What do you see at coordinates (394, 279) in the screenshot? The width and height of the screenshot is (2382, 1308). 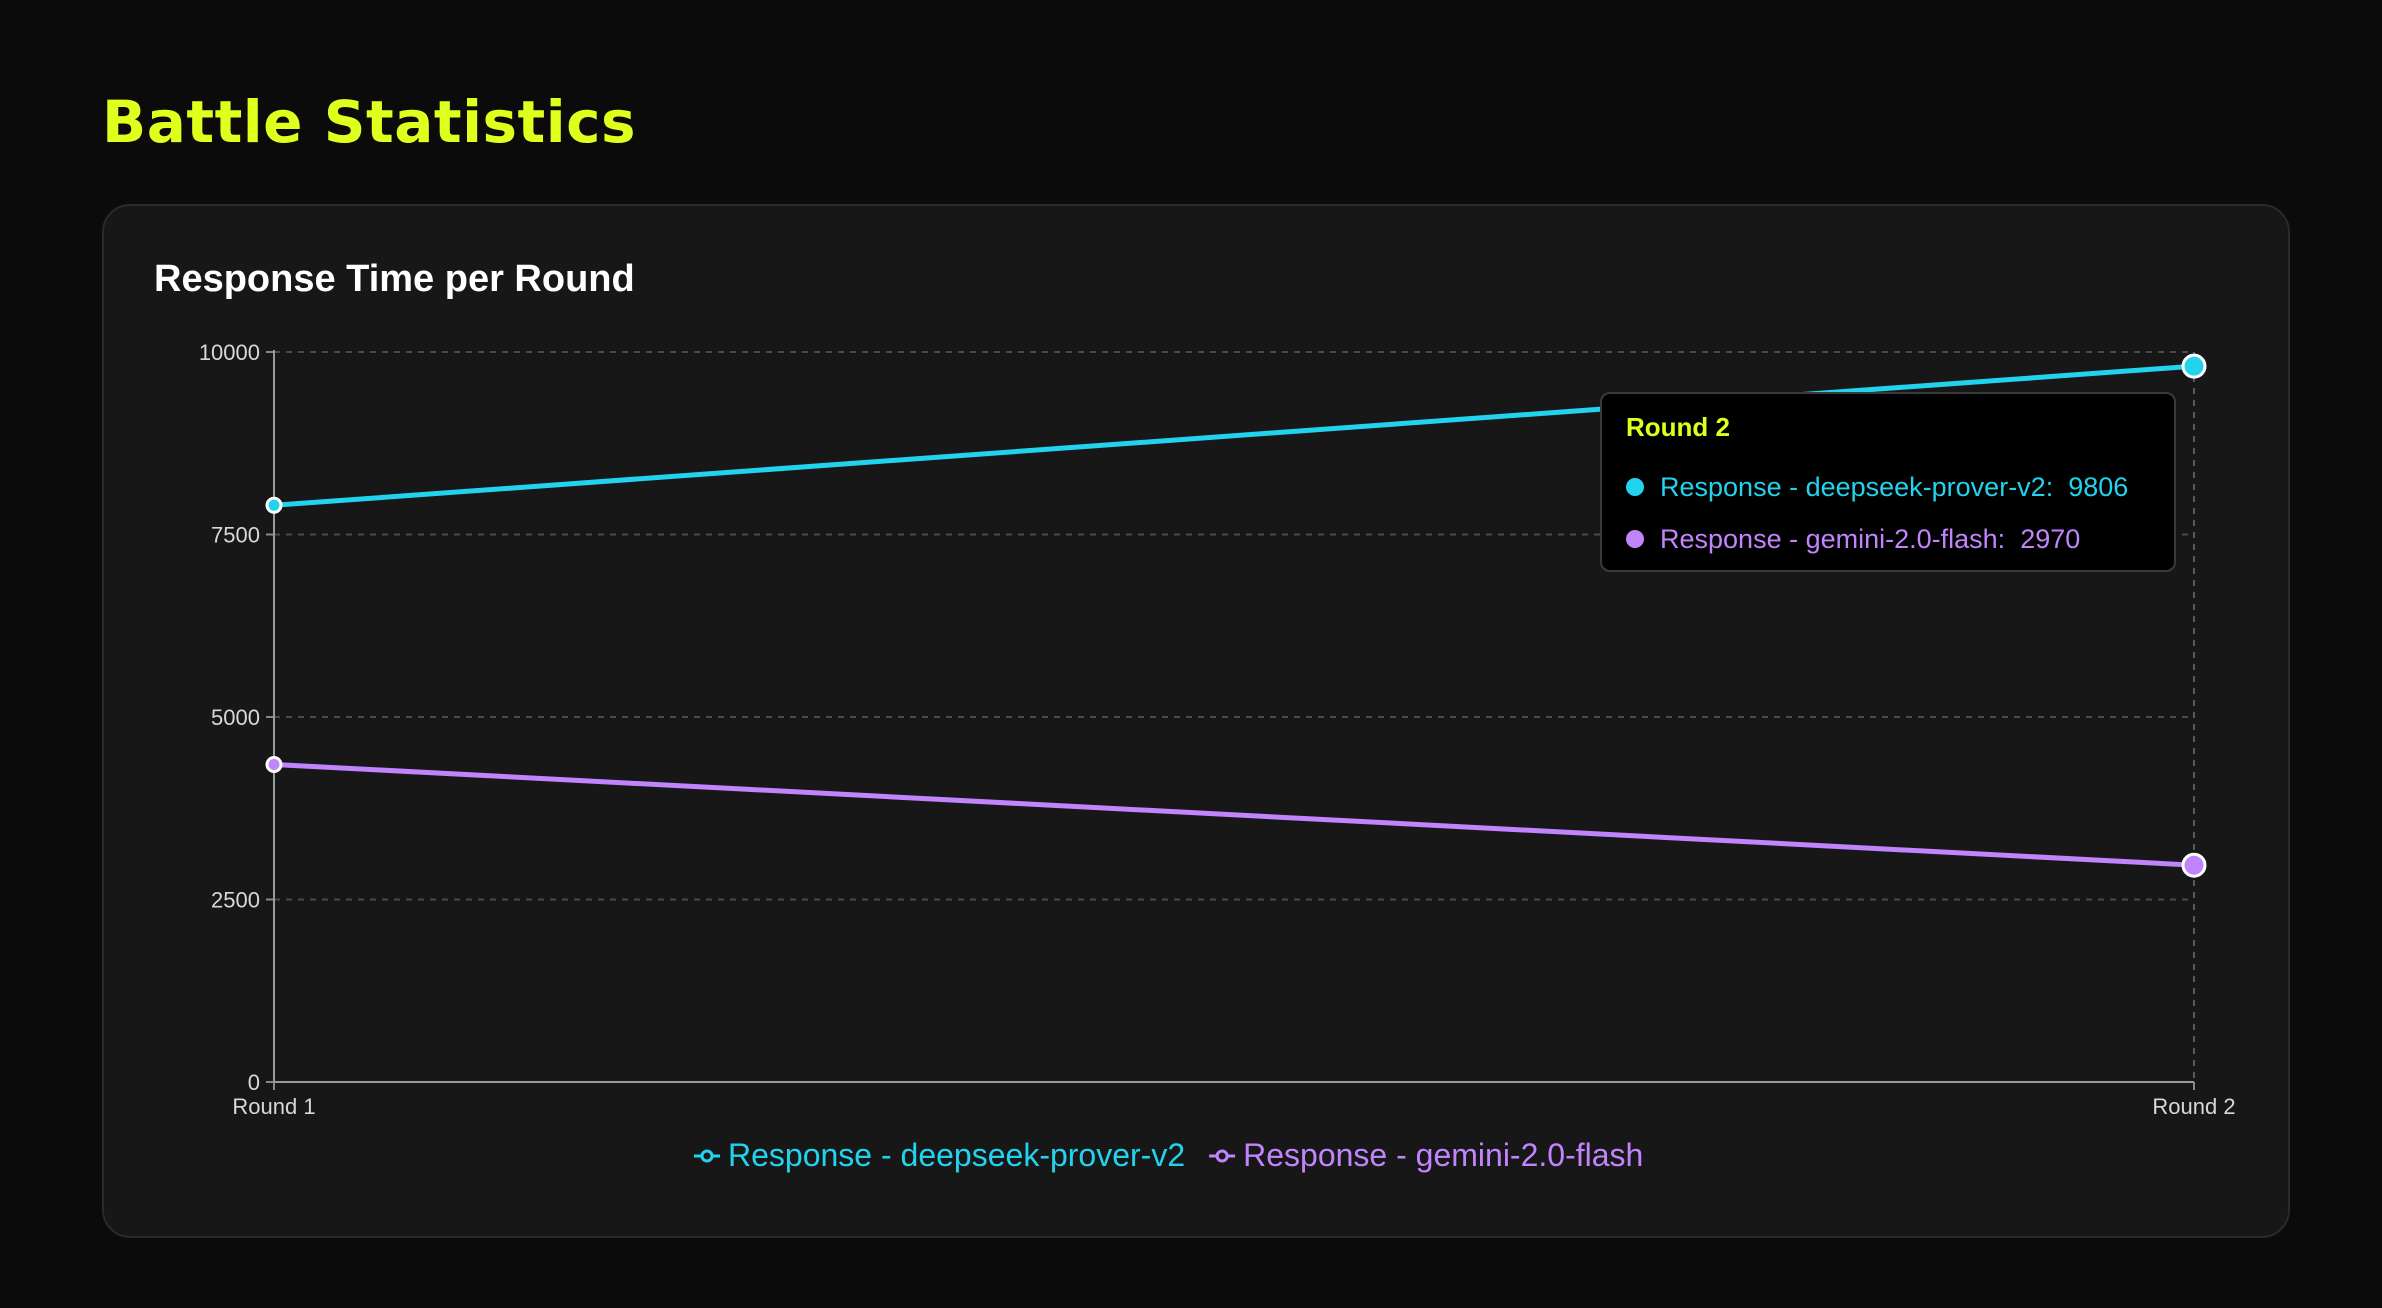 I see `chart-title: Response Time per Round` at bounding box center [394, 279].